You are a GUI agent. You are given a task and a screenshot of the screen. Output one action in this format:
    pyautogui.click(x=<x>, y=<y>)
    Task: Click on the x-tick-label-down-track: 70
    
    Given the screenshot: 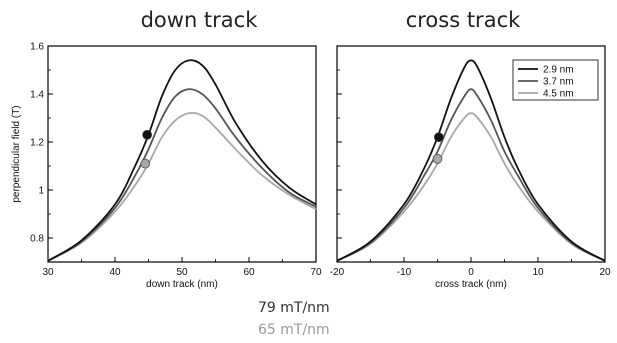 What is the action you would take?
    pyautogui.click(x=316, y=272)
    